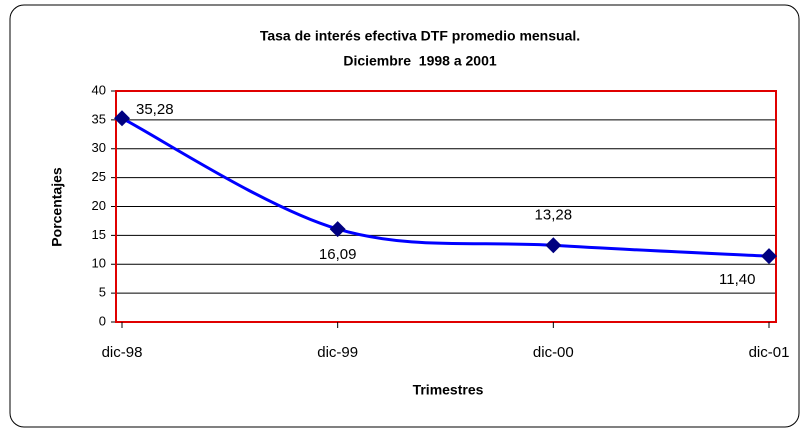  Describe the element at coordinates (99, 205) in the screenshot. I see `y-tick-label: 20` at that location.